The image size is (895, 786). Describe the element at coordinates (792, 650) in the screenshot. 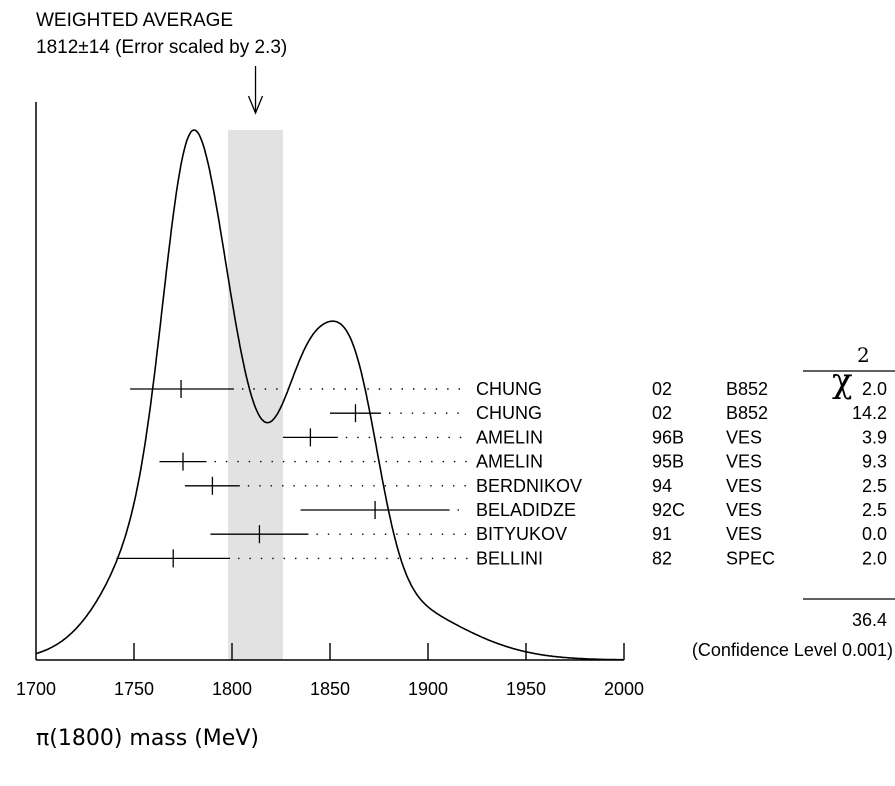

I see `confidence-level: (Confidence Level 0.001)` at that location.